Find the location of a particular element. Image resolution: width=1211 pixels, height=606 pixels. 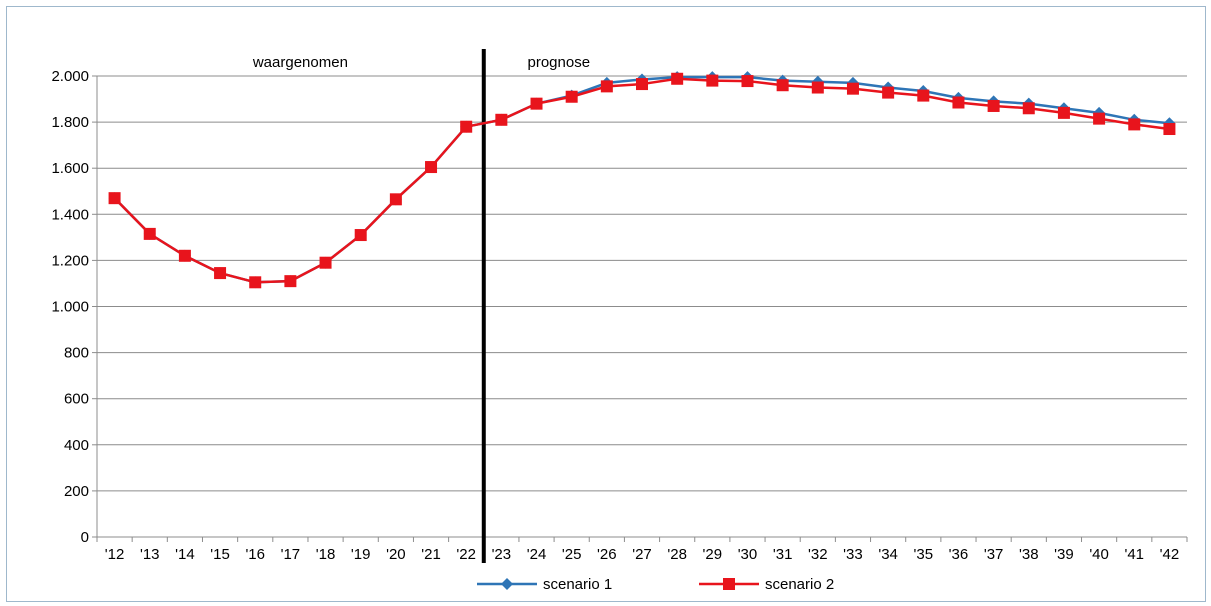

x-tick-label: '33 is located at coordinates (853, 554).